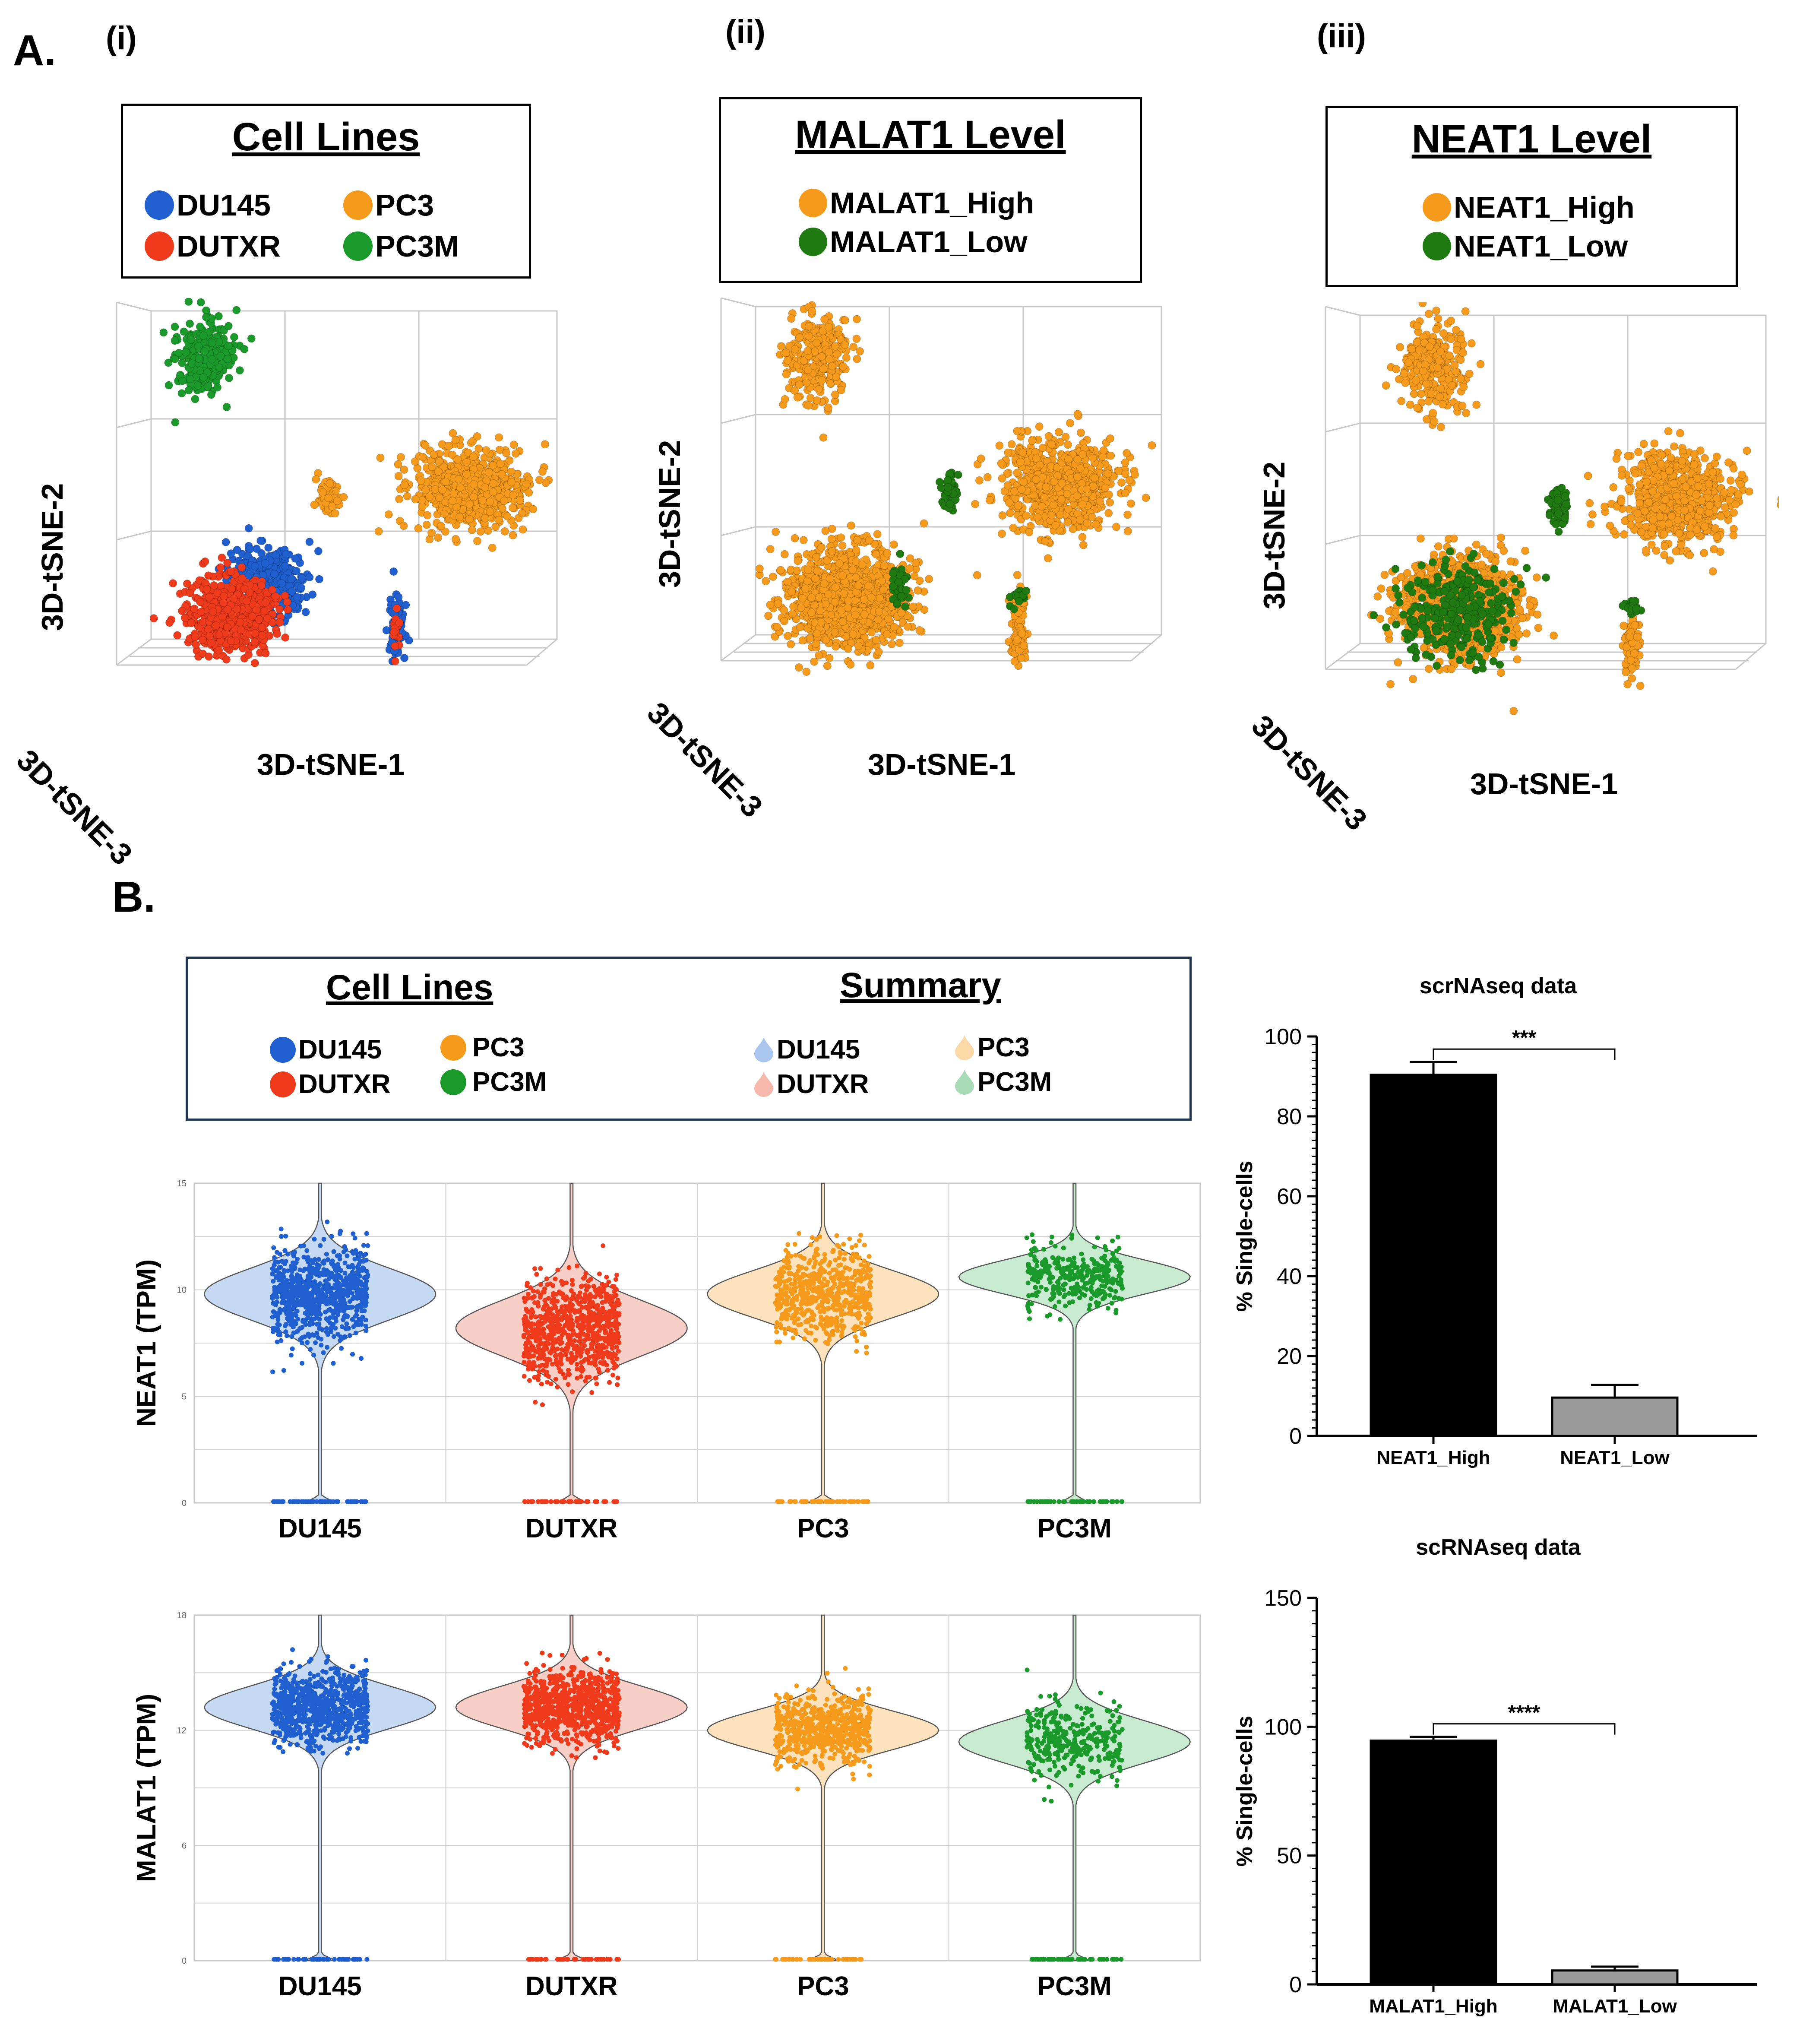 Image resolution: width=1803 pixels, height=2044 pixels. I want to click on series-dutxr, so click(276, 610).